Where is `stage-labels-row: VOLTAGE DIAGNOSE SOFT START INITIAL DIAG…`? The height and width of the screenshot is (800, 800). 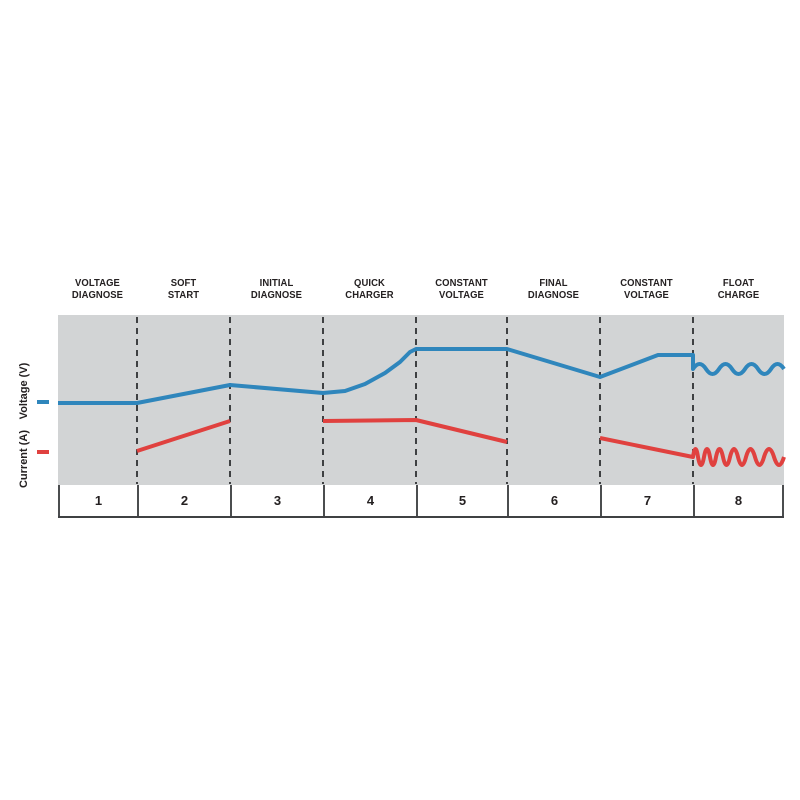 stage-labels-row: VOLTAGE DIAGNOSE SOFT START INITIAL DIAG… is located at coordinates (421, 289).